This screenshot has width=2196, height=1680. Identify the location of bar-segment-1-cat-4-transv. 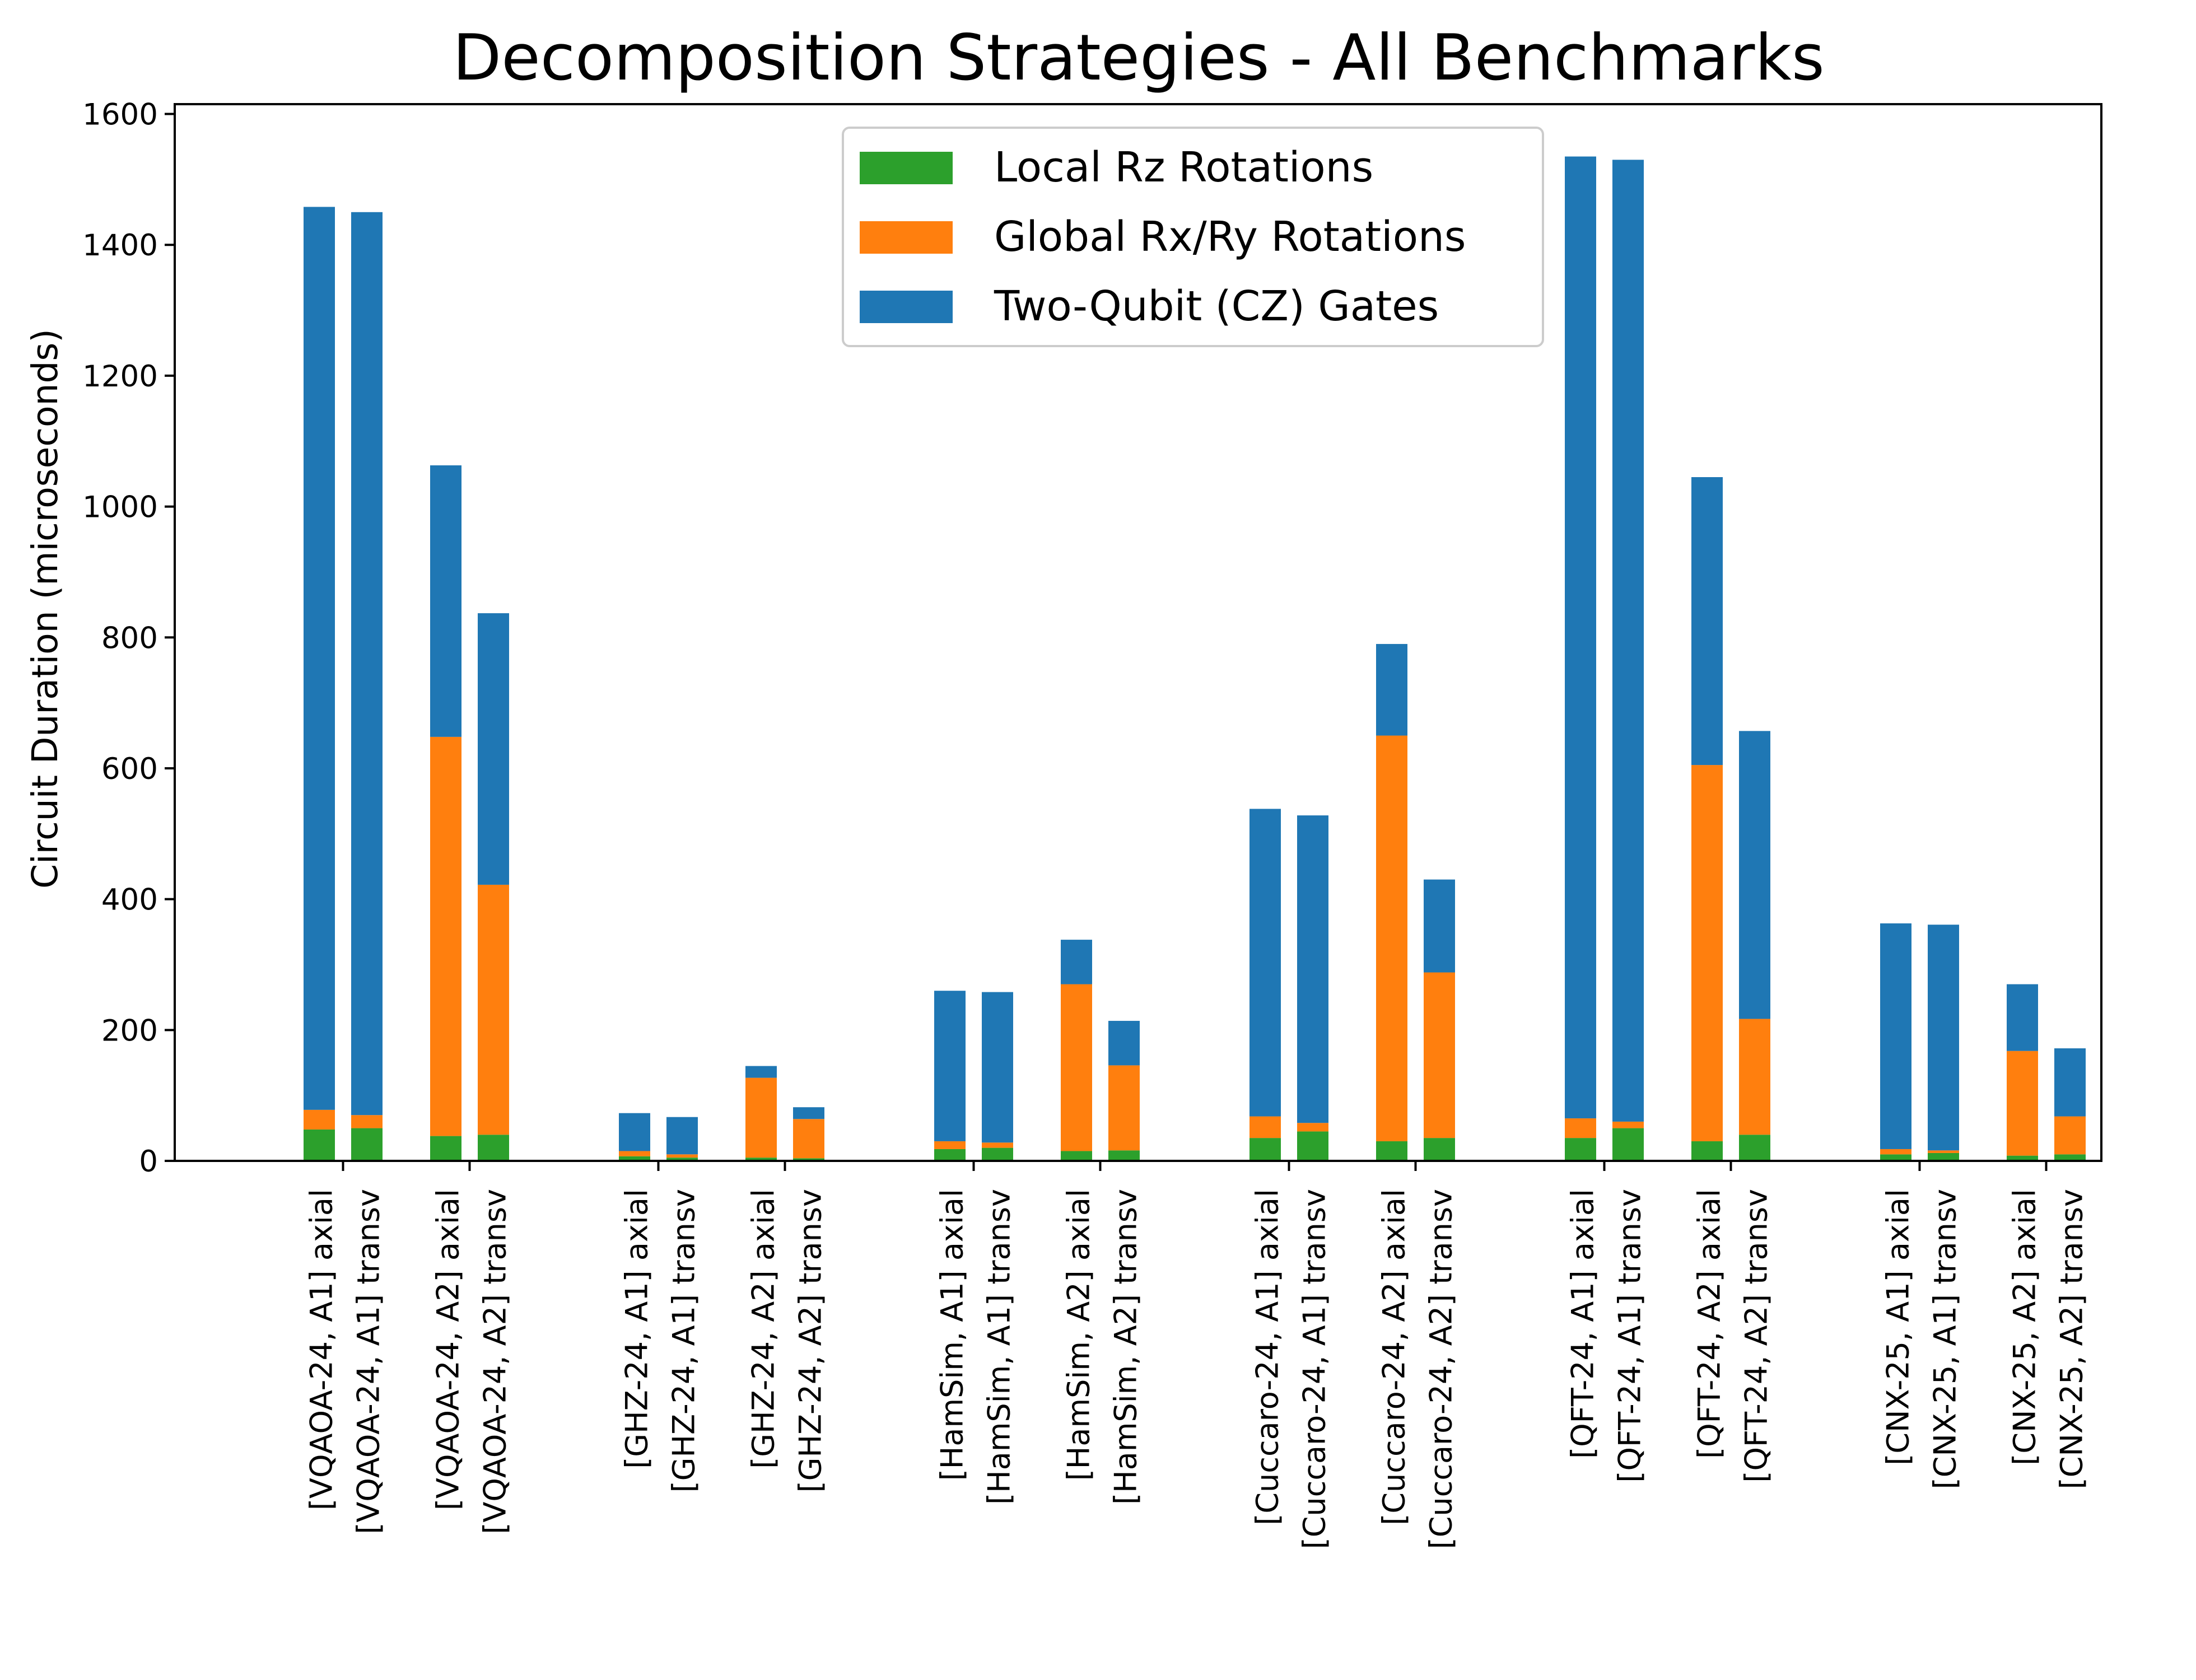
(808, 1159).